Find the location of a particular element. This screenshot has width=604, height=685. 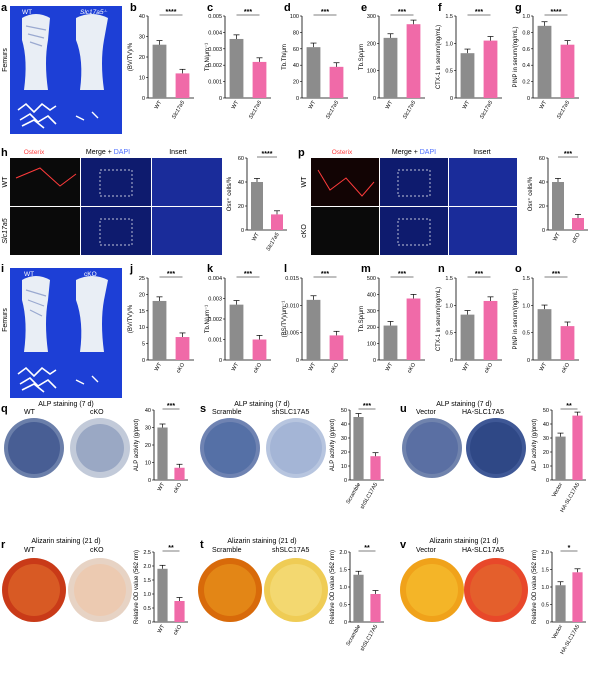

tick-label-p2: 20 is located at coordinates (542, 207).